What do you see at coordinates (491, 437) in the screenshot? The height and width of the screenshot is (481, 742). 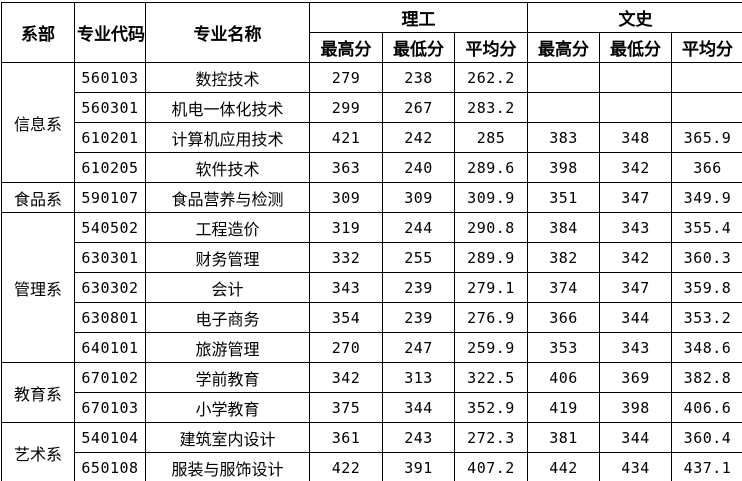 I see `score-cell: 272.3` at bounding box center [491, 437].